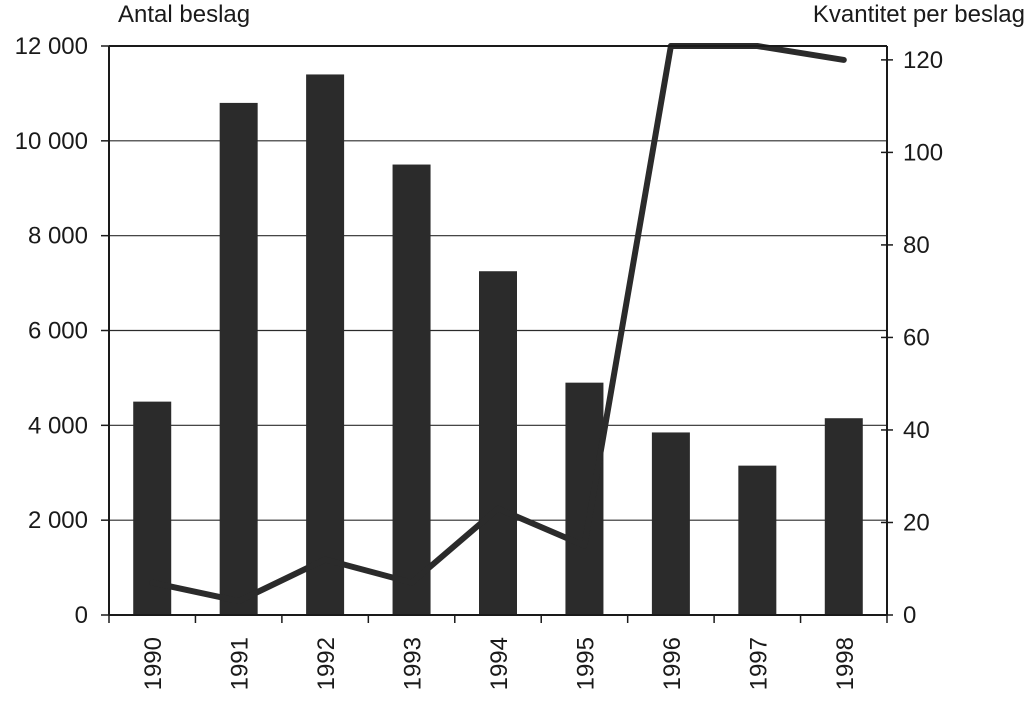  I want to click on left-tick-label: 2 000, so click(58, 520).